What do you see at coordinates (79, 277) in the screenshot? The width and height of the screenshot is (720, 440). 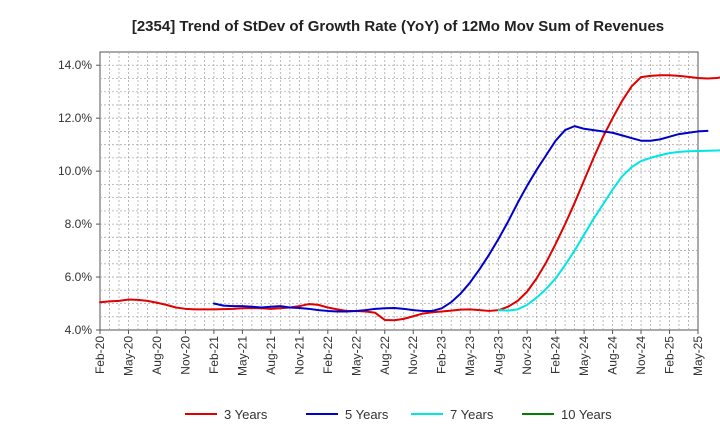 I see `y-tick-label: 6.0%` at bounding box center [79, 277].